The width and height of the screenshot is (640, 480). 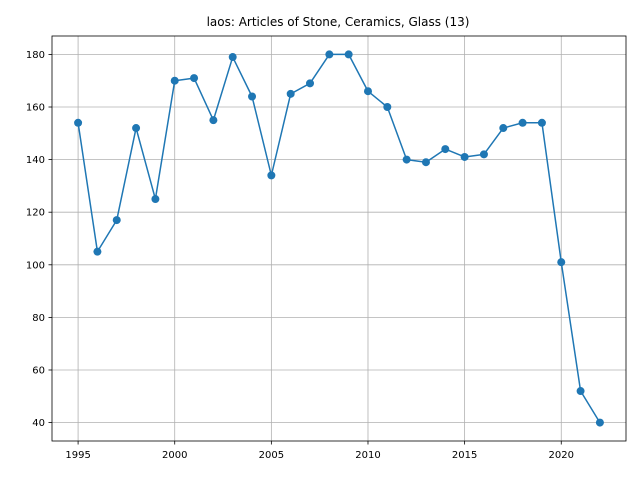 I want to click on y-tick-label: 60, so click(x=38, y=370).